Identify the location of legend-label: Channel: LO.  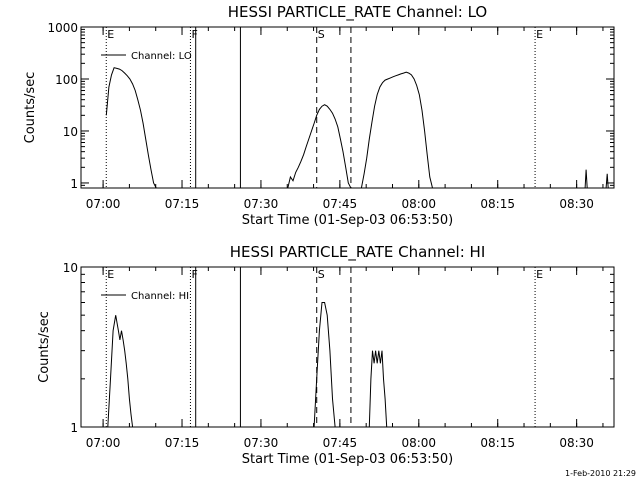
(161, 56).